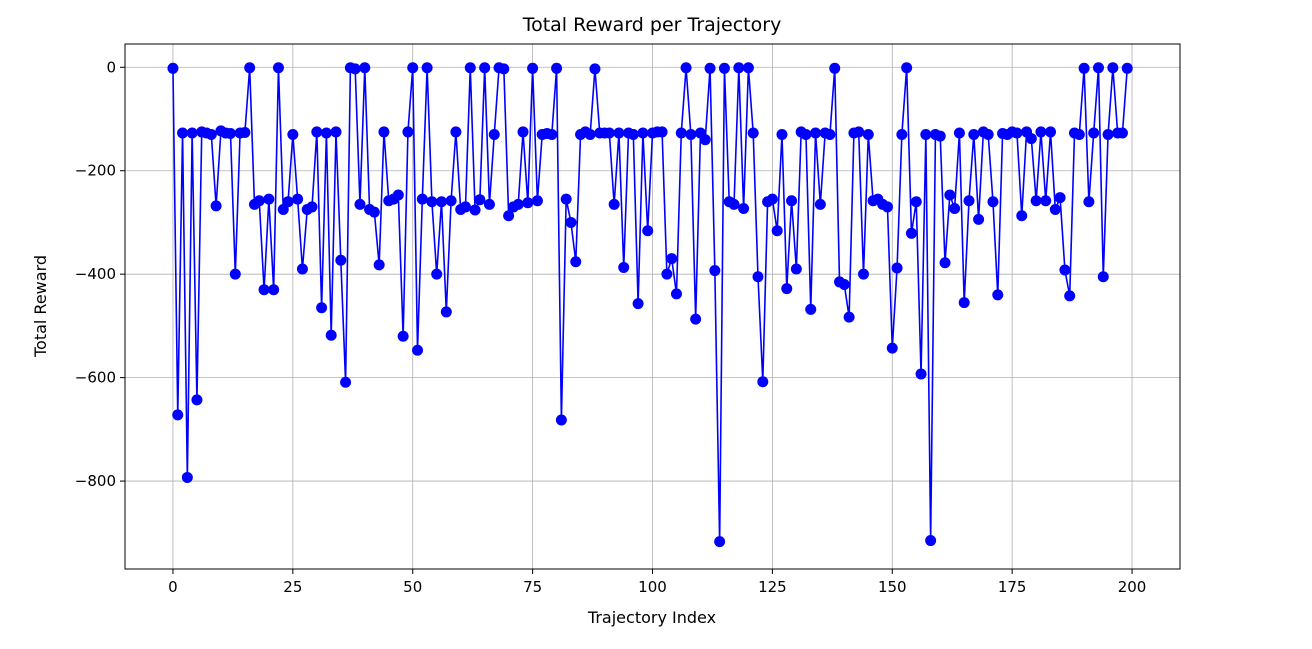 This screenshot has width=1312, height=649. Describe the element at coordinates (1012, 587) in the screenshot. I see `x-tick-label: 175` at that location.